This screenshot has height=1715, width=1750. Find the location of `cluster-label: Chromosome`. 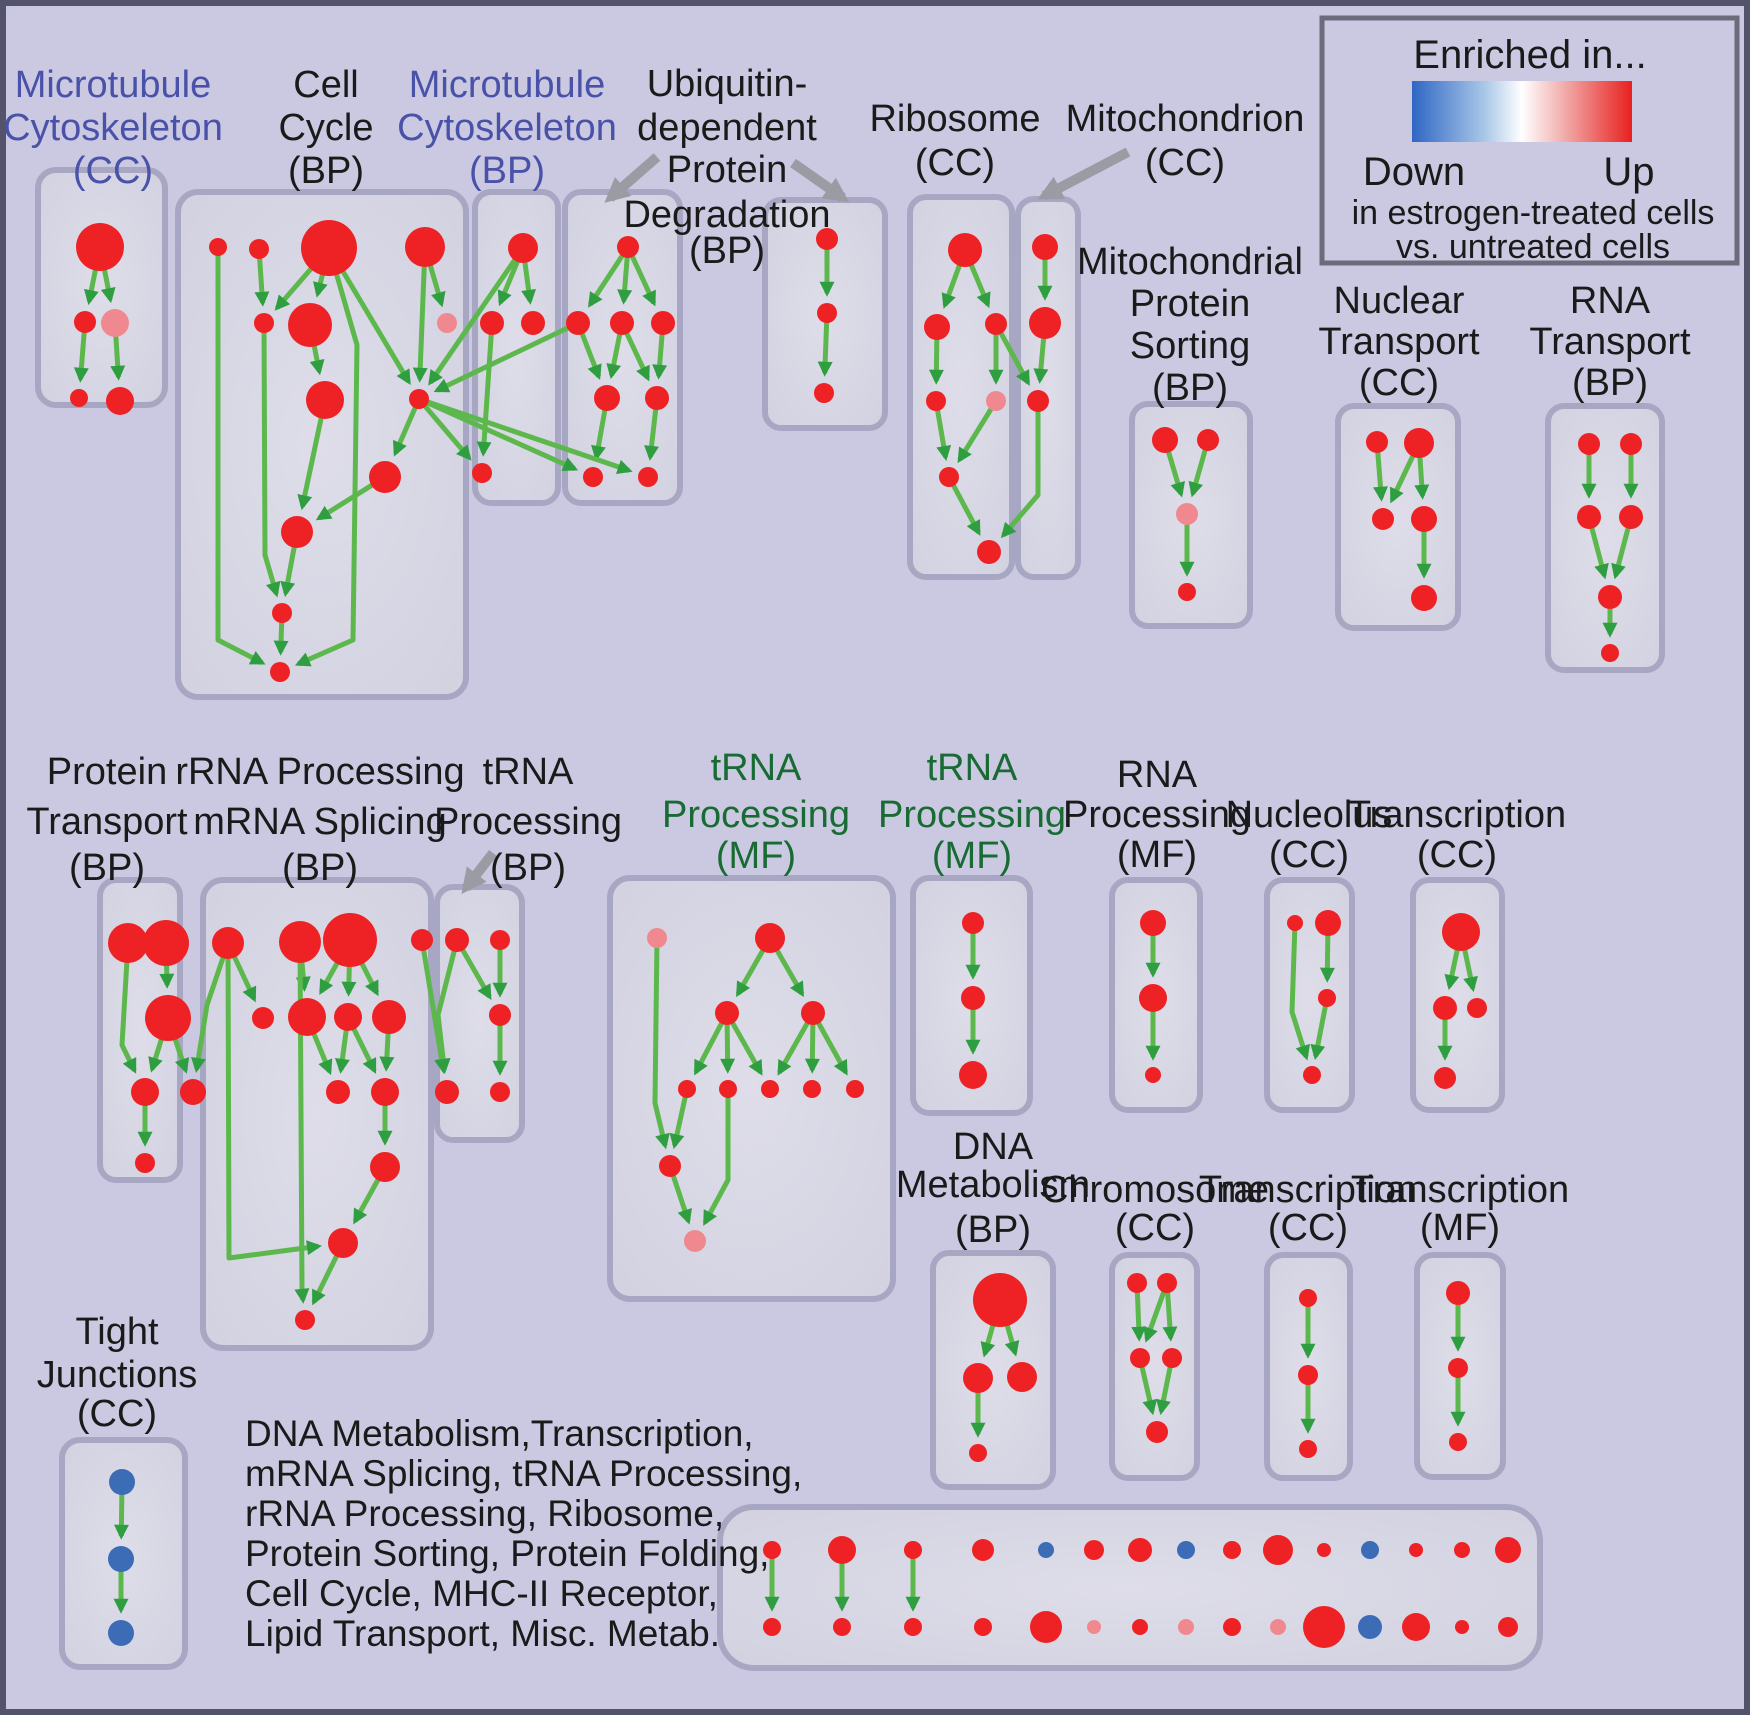

cluster-label: Chromosome is located at coordinates (1155, 1190).